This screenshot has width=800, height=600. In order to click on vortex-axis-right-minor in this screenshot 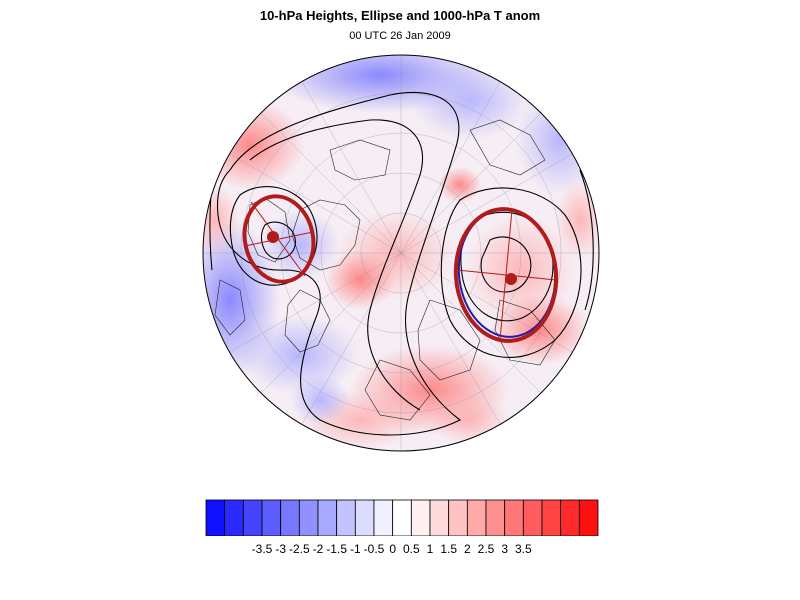, I will do `click(506, 275)`.